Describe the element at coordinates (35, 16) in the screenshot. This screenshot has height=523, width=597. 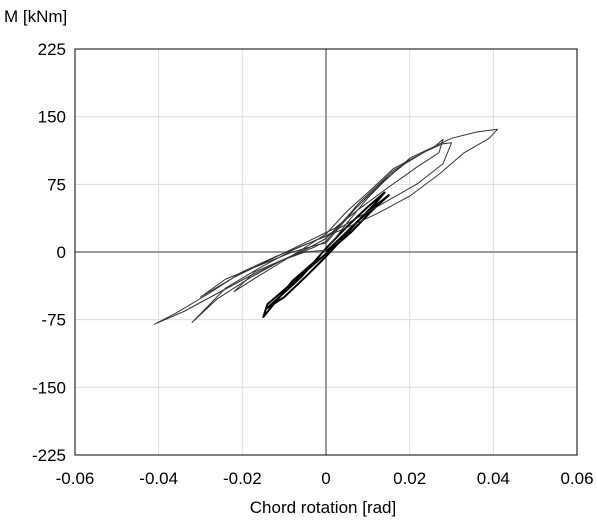
I see `y-axis-title: M [kNm]` at that location.